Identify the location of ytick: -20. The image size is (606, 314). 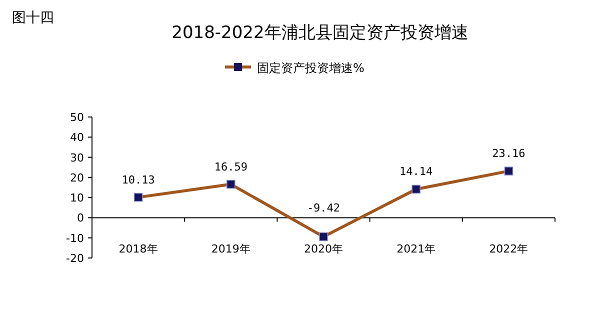
(75, 258).